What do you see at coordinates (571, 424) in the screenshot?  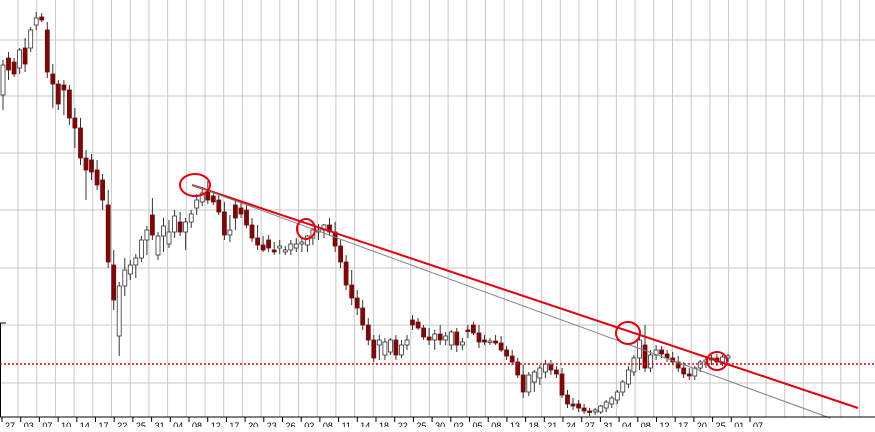 I see `x-tick-label: 24` at bounding box center [571, 424].